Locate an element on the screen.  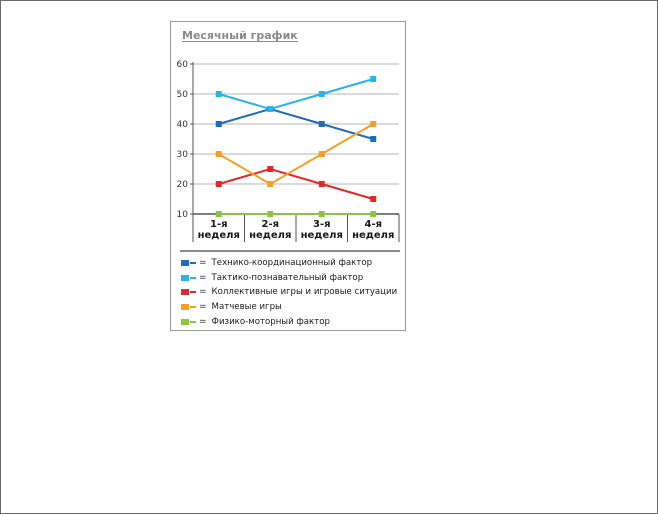
legend-label: Матчевые игры is located at coordinates (246, 307).